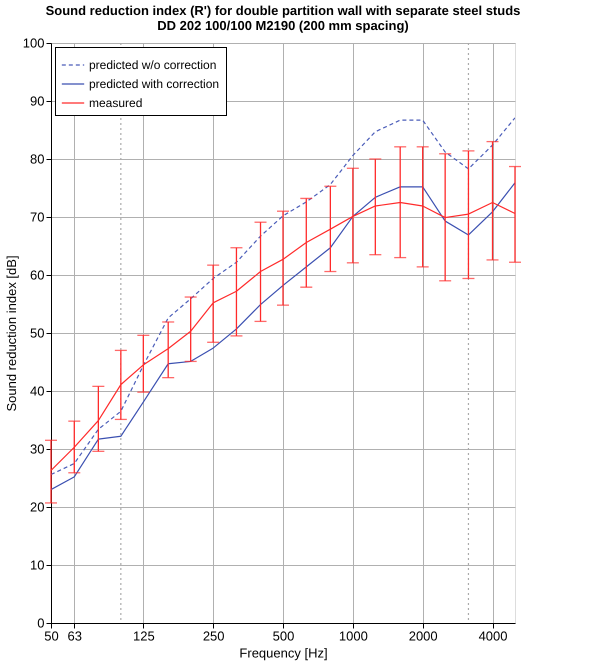 The height and width of the screenshot is (672, 606). I want to click on y-tick-label: 0, so click(40, 623).